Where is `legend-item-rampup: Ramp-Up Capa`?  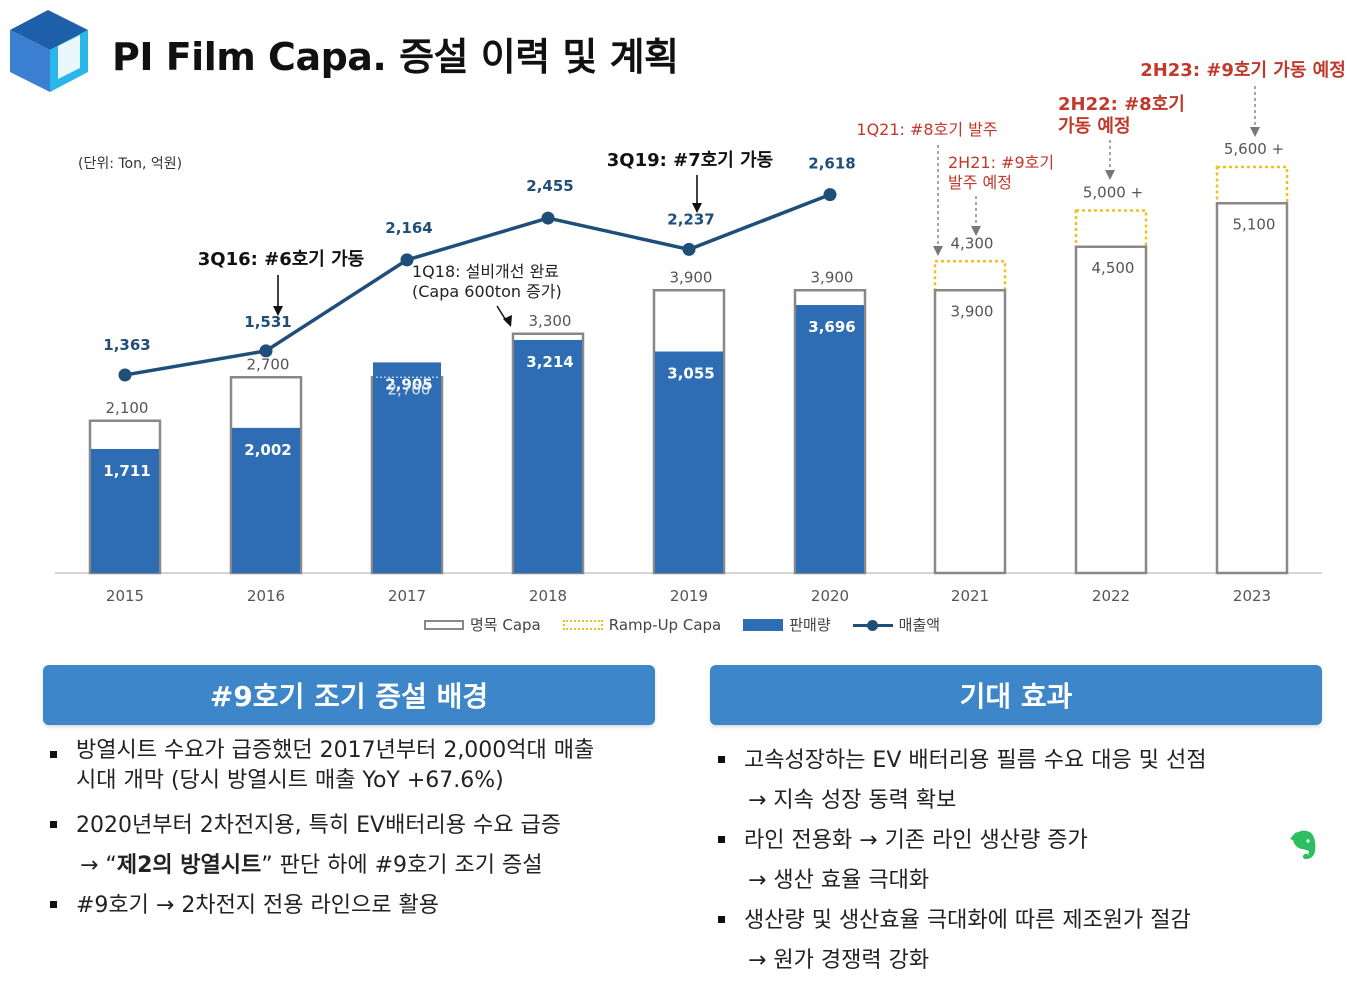 legend-item-rampup: Ramp-Up Capa is located at coordinates (642, 624).